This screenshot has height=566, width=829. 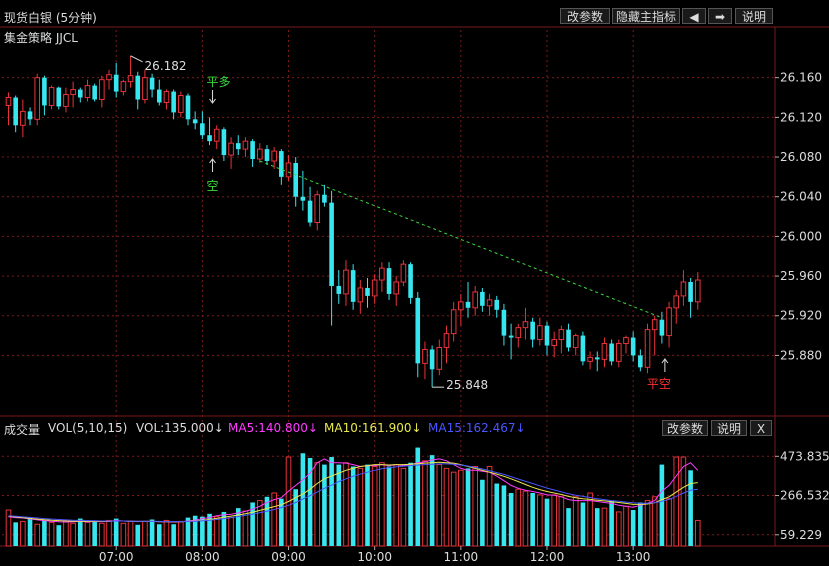 I want to click on time-tick-label: 07:00, so click(x=116, y=557).